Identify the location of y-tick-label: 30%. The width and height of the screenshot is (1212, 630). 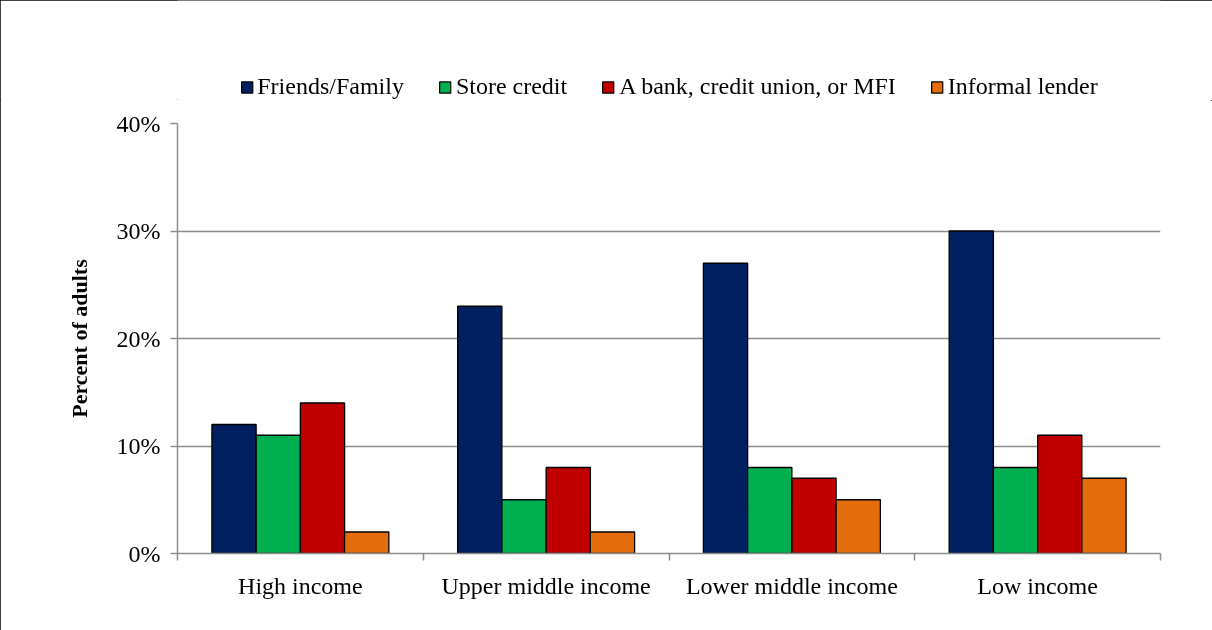
(138, 231).